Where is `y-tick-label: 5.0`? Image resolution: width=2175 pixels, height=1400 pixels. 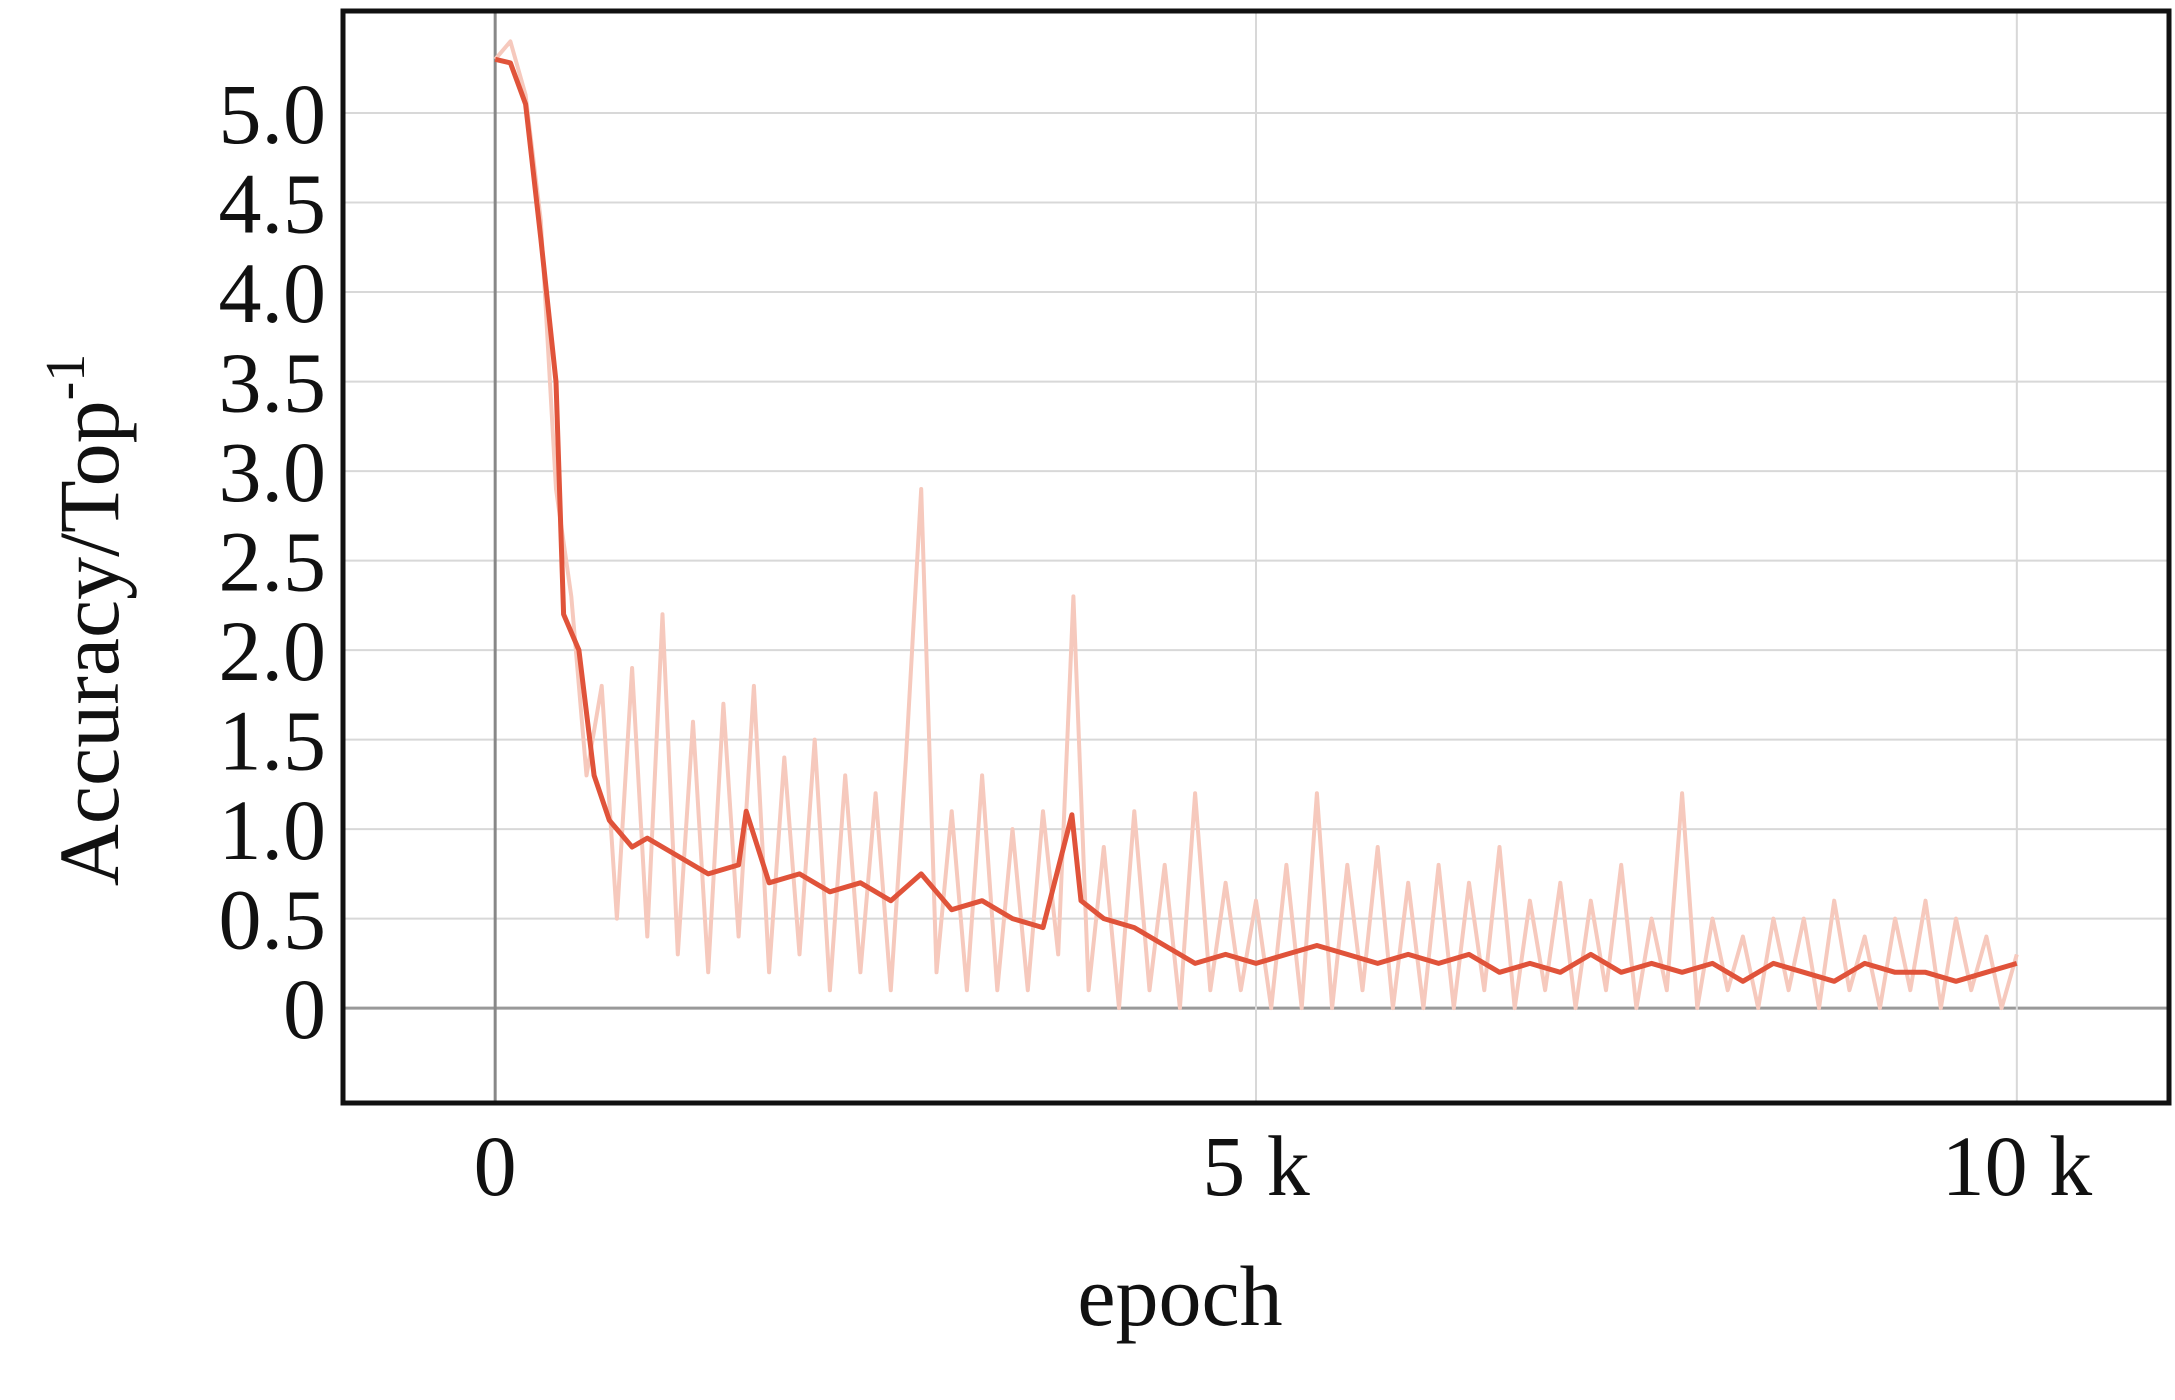 y-tick-label: 5.0 is located at coordinates (273, 114).